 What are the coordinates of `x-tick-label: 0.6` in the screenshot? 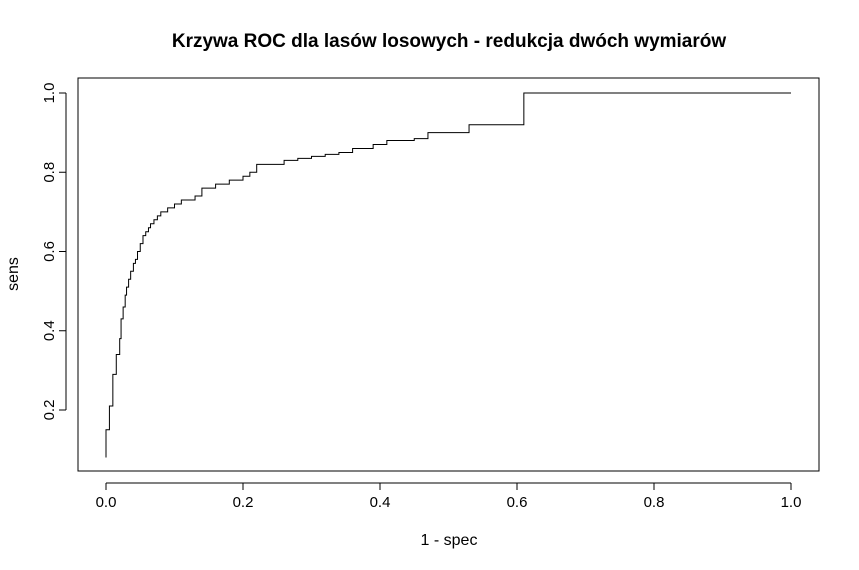 It's located at (517, 502).